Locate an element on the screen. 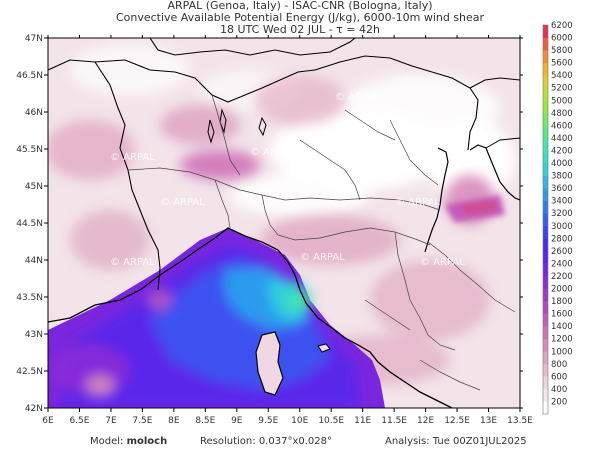 The image size is (600, 450). model-value: moloch is located at coordinates (147, 441).